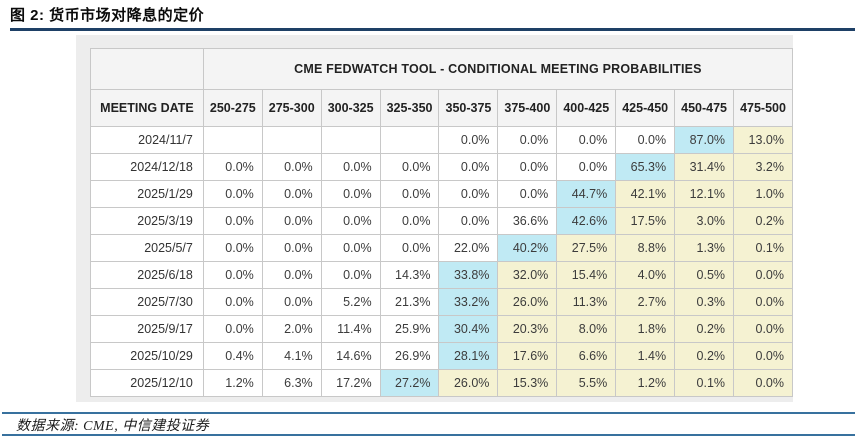 Image resolution: width=864 pixels, height=442 pixels. I want to click on data-source-note: 数据来源: CME, 中信建投证券, so click(113, 426).